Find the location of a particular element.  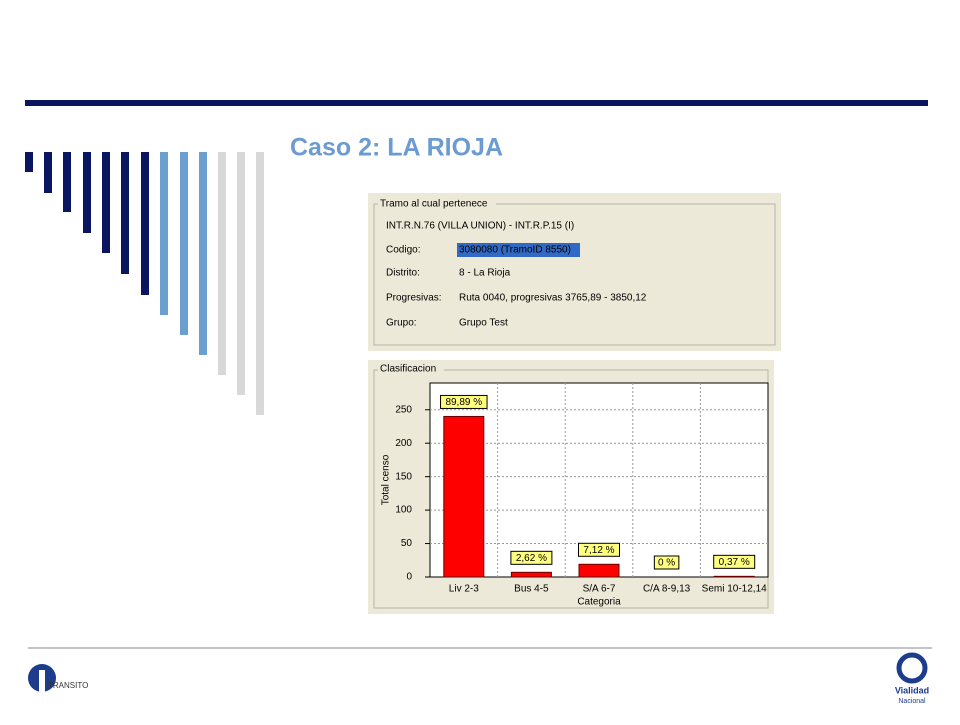

top-rule is located at coordinates (476, 103).